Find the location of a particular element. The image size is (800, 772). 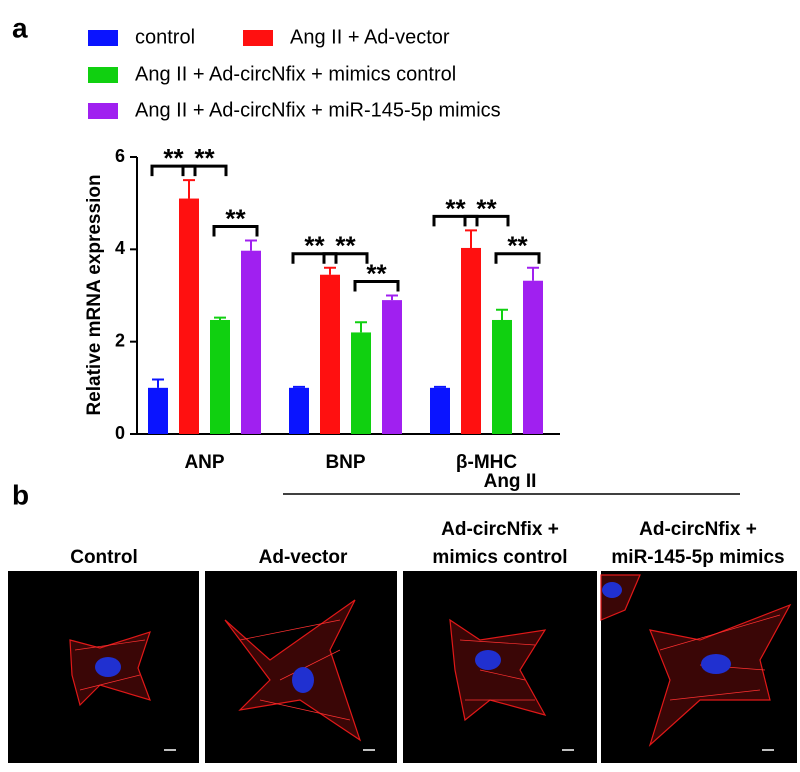

x-tick-label: BNP is located at coordinates (345, 462).